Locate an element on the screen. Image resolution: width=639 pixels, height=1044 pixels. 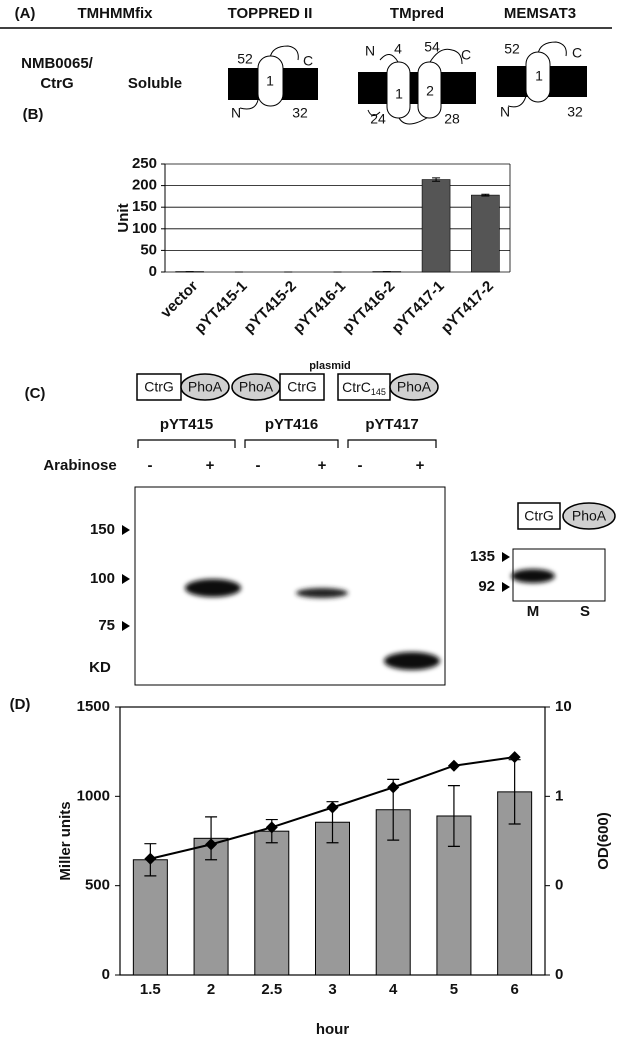
x-tick-label: 1.5 is located at coordinates (150, 989).